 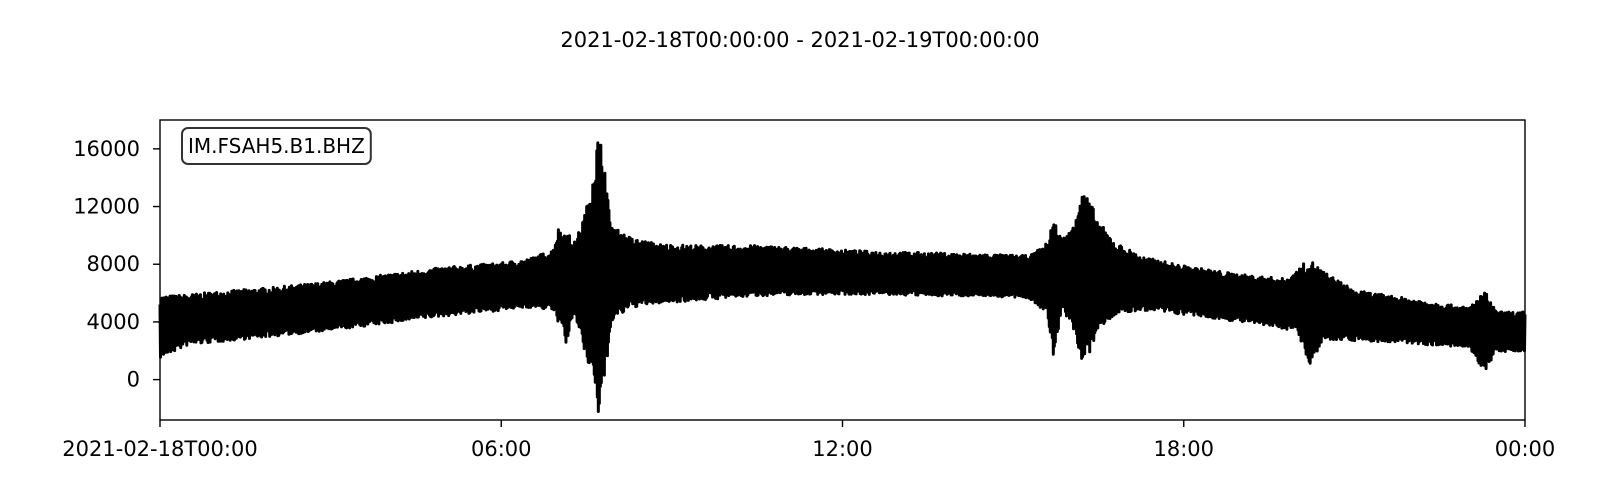 What do you see at coordinates (501, 449) in the screenshot?
I see `x-tick-label: 06:00` at bounding box center [501, 449].